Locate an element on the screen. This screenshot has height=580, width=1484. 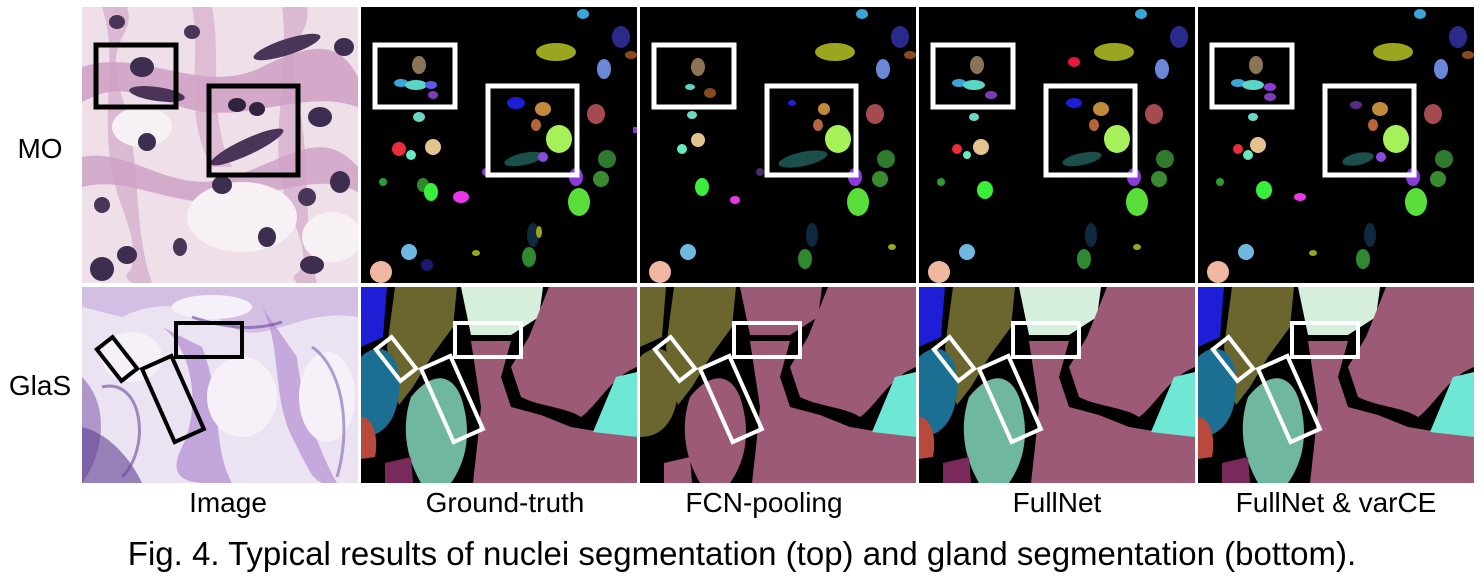
glas-ground-truth-segmentation is located at coordinates (499, 385).